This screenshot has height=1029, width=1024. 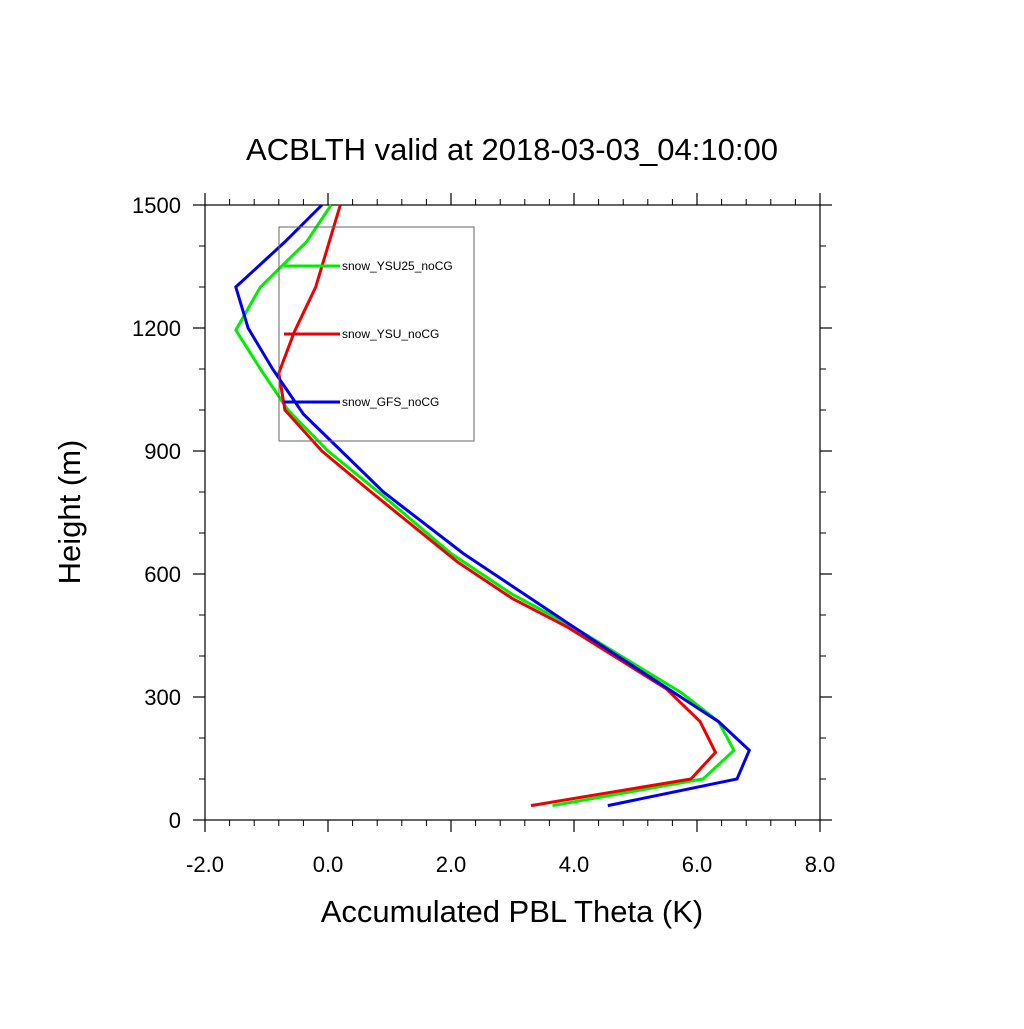 What do you see at coordinates (162, 574) in the screenshot?
I see `y-tick-label: 600` at bounding box center [162, 574].